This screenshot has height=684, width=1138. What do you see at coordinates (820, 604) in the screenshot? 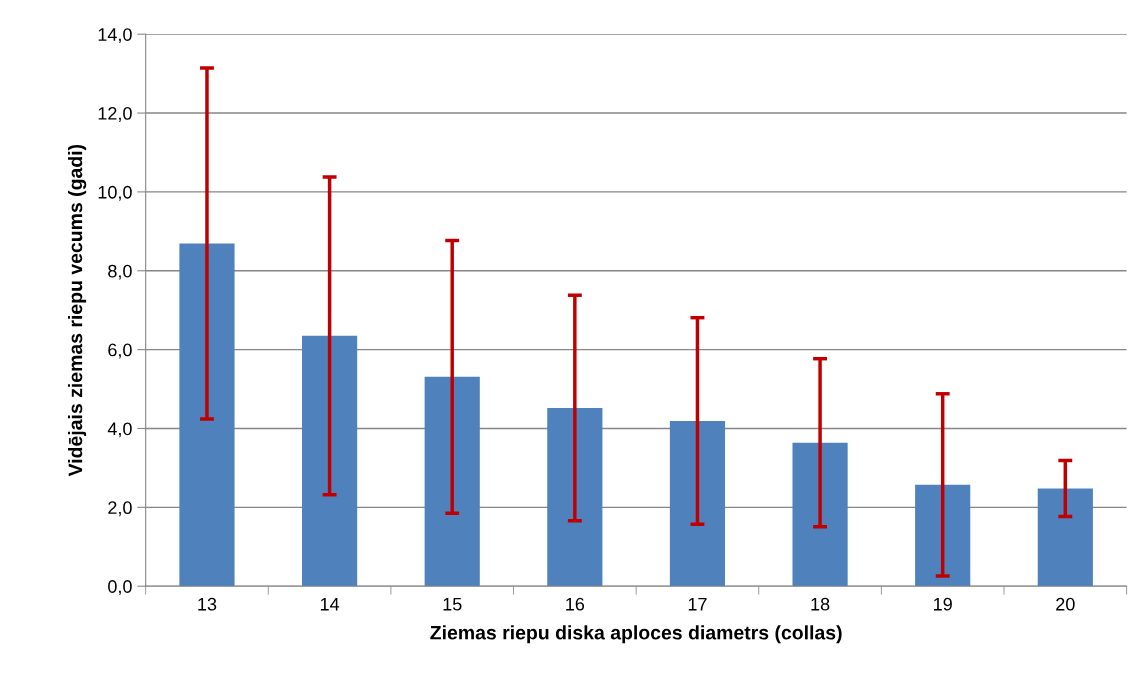
I see `x-tick-label: 18` at bounding box center [820, 604].